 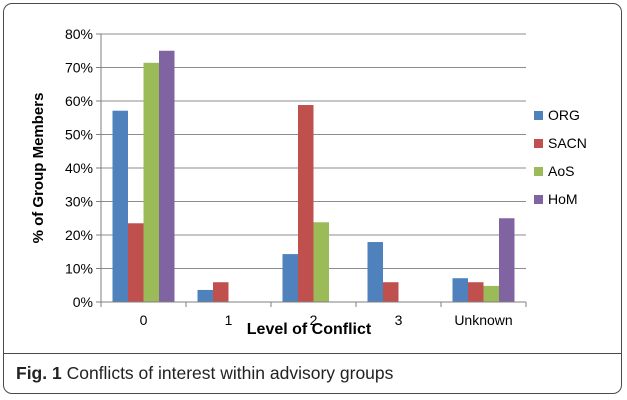 I want to click on y-axis-label: % of Group Members, so click(x=38, y=168).